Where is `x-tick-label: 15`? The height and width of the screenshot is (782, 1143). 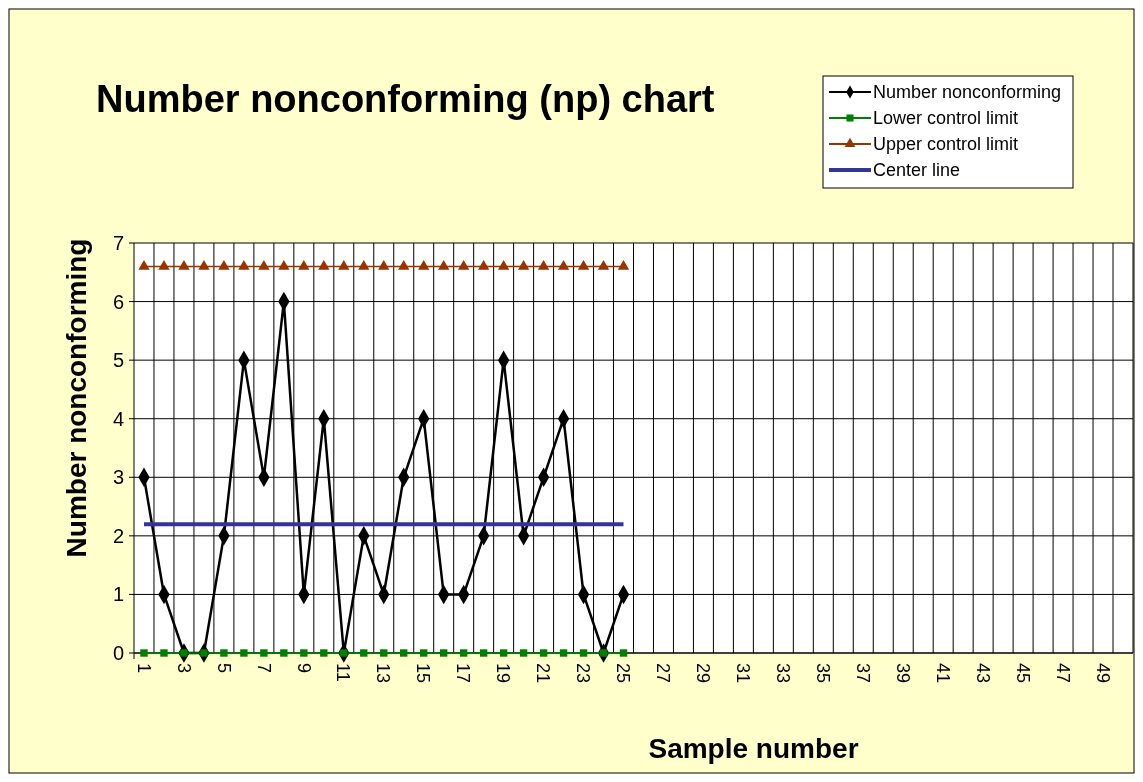 x-tick-label: 15 is located at coordinates (423, 673).